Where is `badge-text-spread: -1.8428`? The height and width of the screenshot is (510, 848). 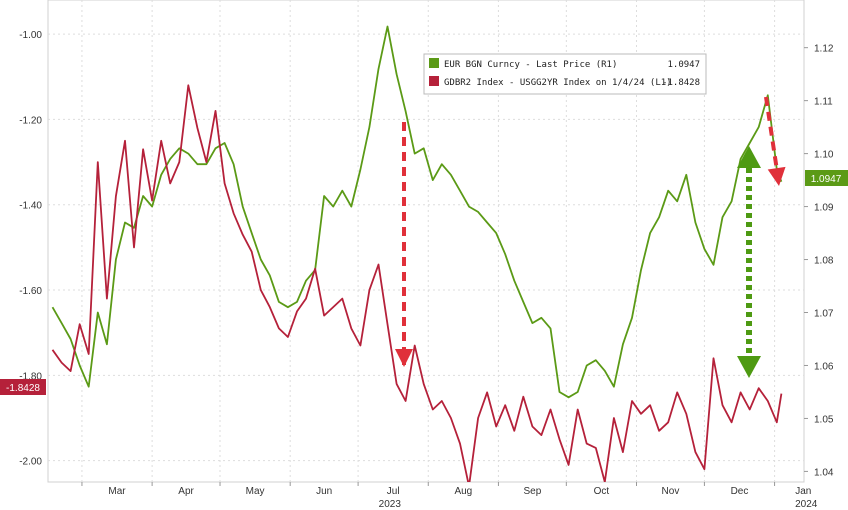 badge-text-spread: -1.8428 is located at coordinates (23, 388).